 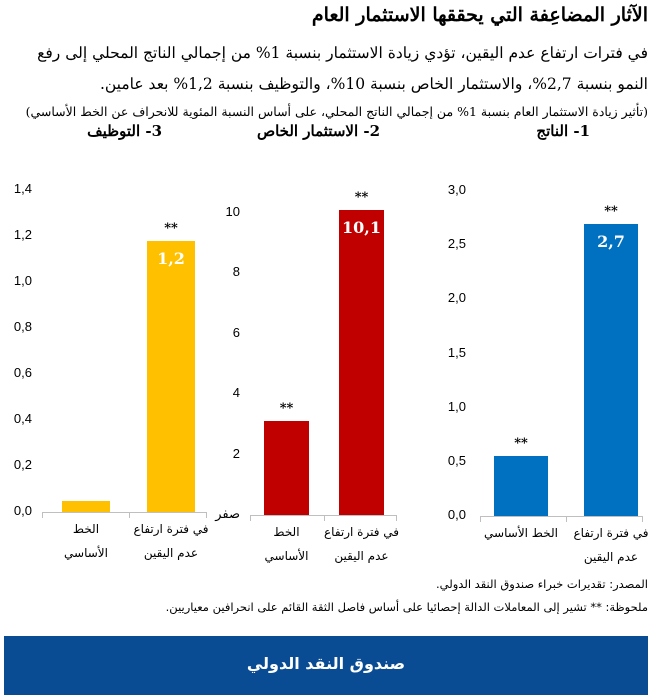 What do you see at coordinates (22, 234) in the screenshot?
I see `y-tick-label: 1,2` at bounding box center [22, 234].